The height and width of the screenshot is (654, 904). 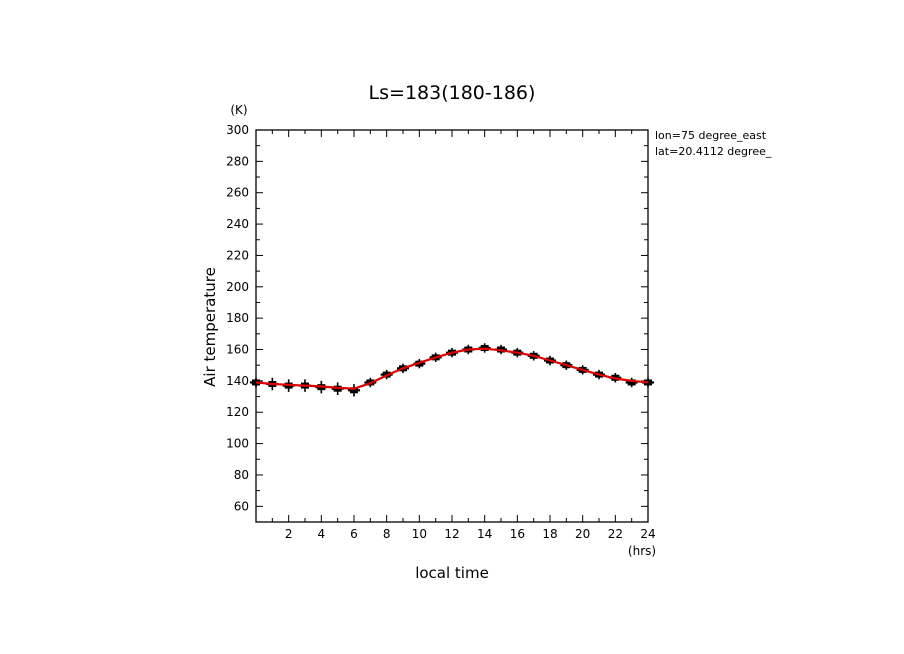 What do you see at coordinates (517, 534) in the screenshot?
I see `x-tick-label: 16` at bounding box center [517, 534].